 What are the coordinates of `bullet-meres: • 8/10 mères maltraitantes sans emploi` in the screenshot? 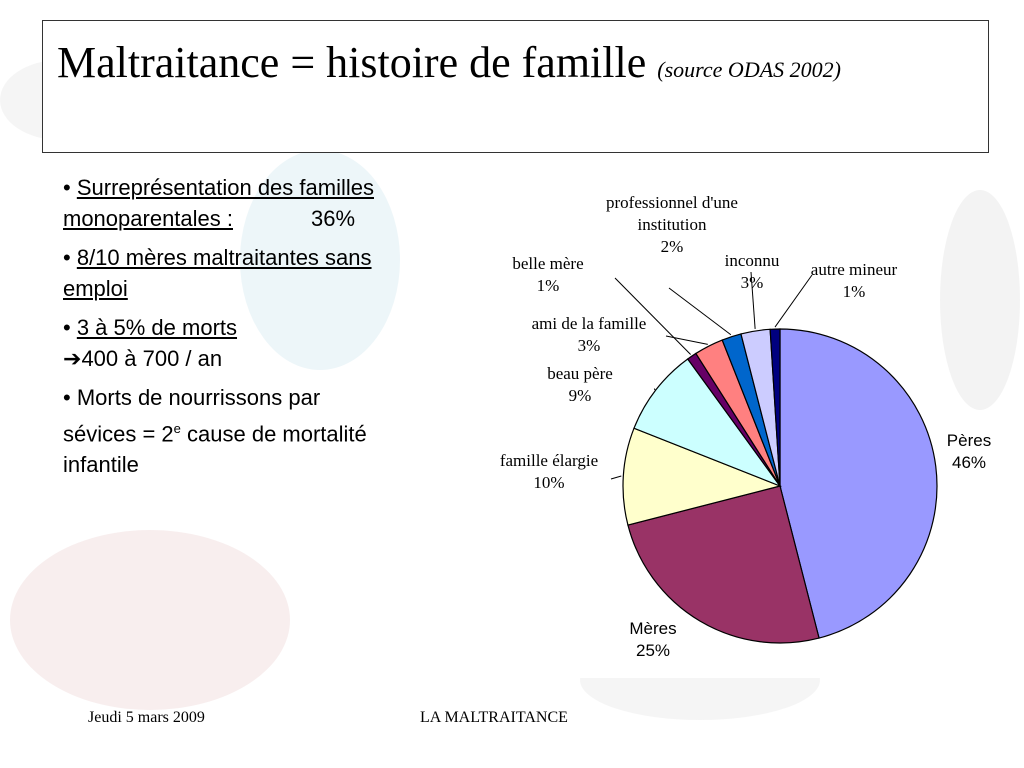 It's located at (217, 273).